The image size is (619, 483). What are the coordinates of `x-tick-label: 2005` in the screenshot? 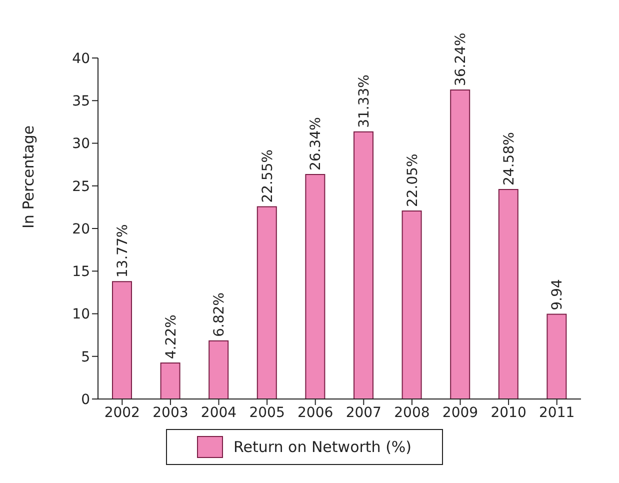 It's located at (267, 412).